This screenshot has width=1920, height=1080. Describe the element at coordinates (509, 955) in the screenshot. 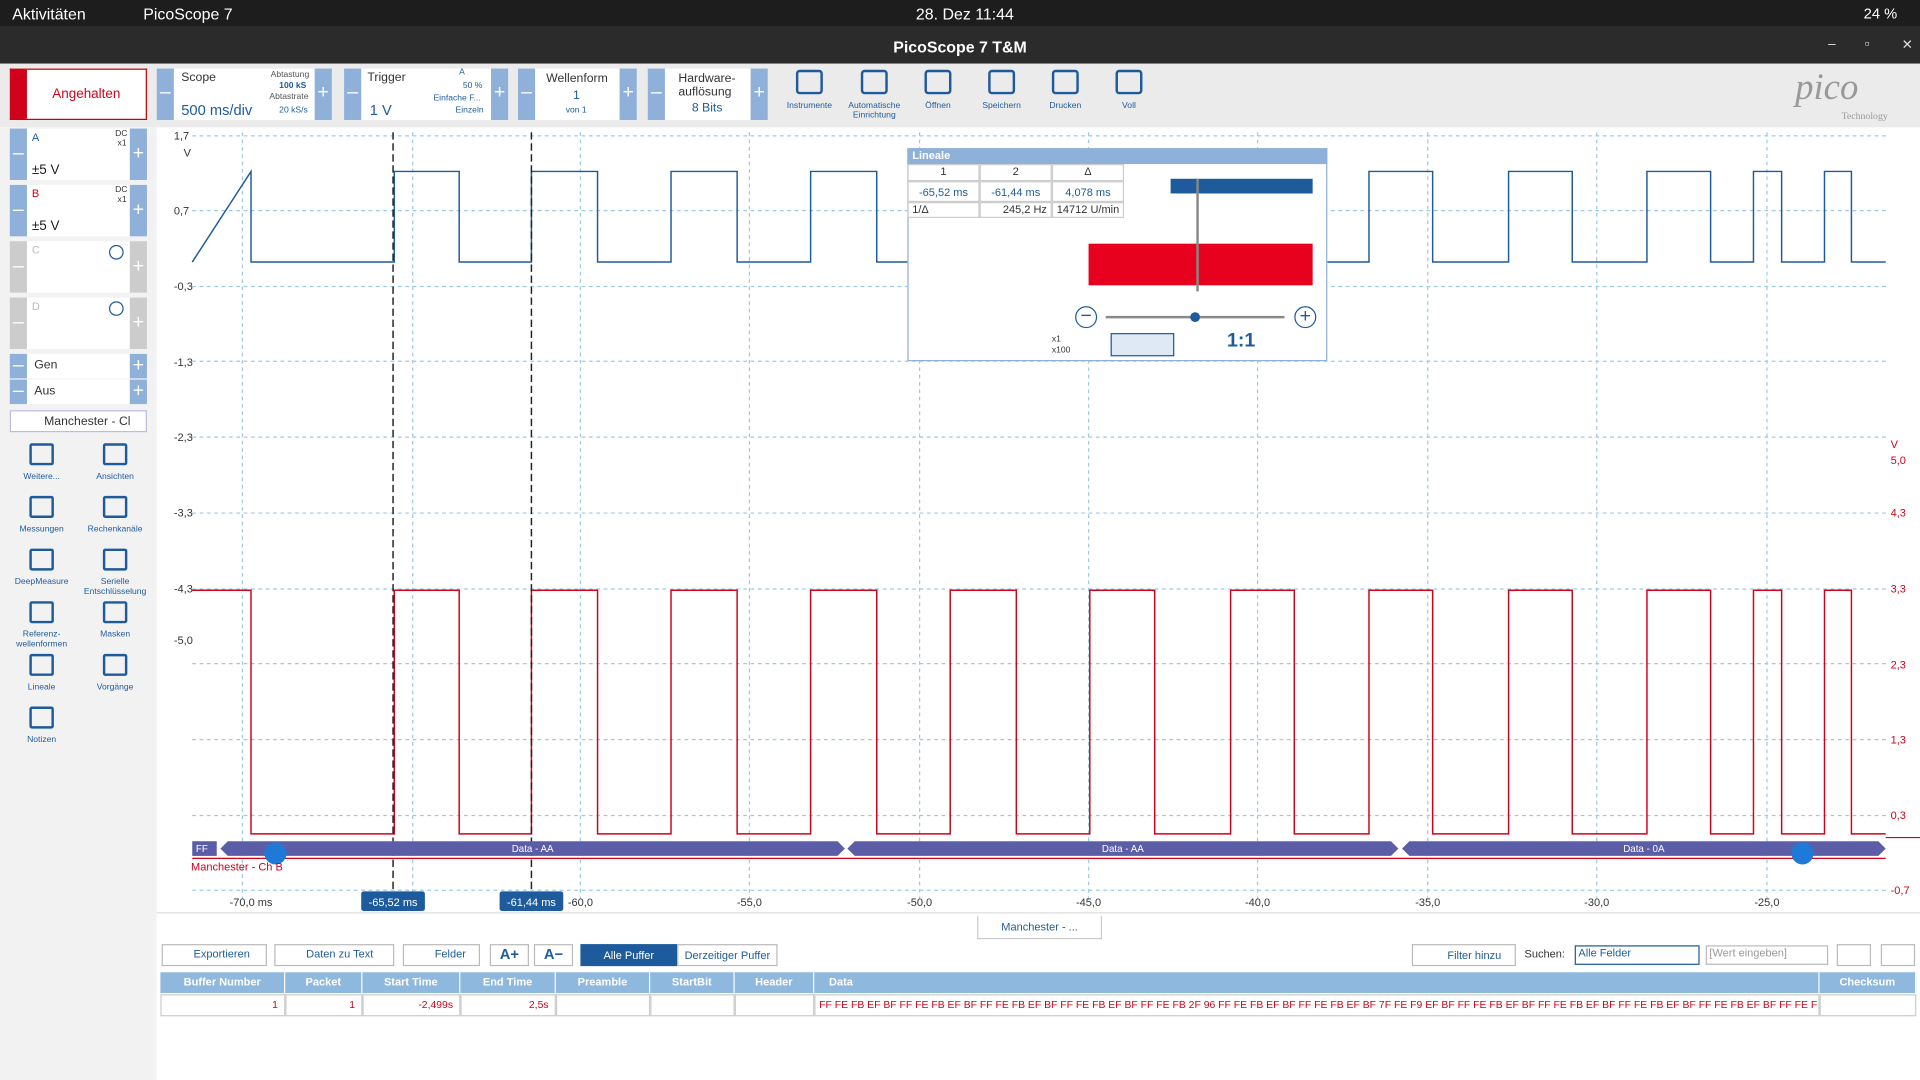

I see `font-button: A+` at that location.